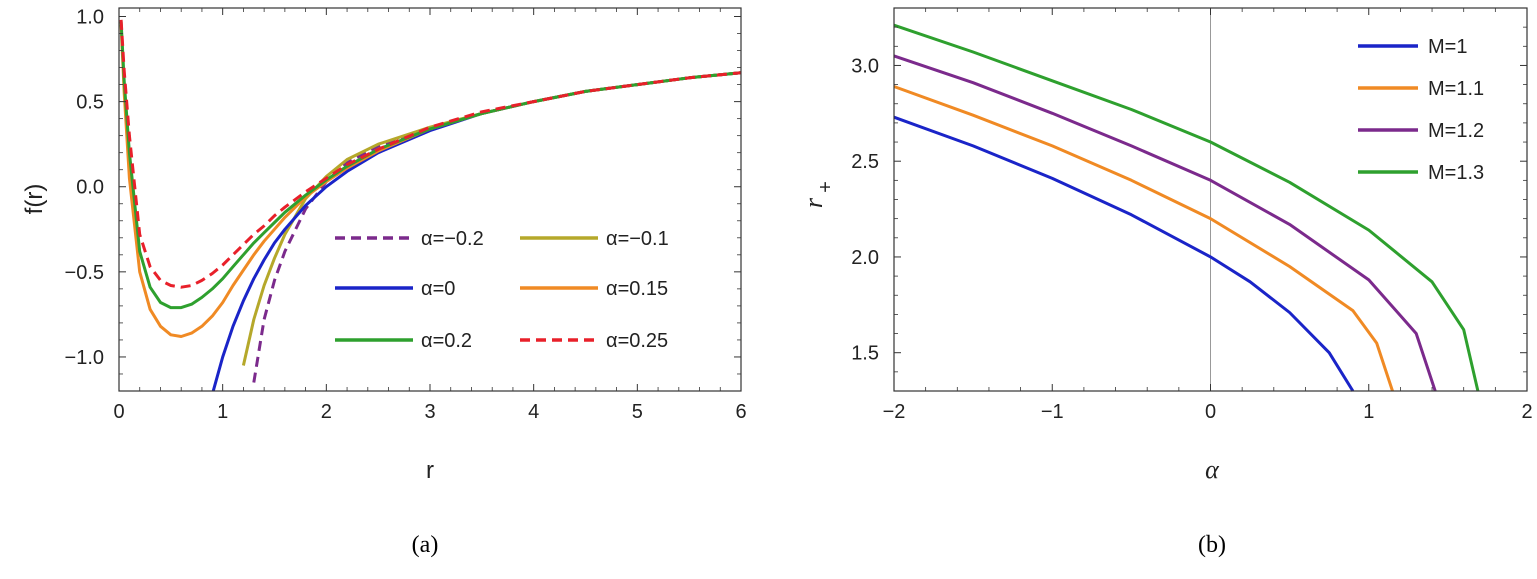 This screenshot has height=579, width=1537. What do you see at coordinates (1124, 253) in the screenshot?
I see `series-line-b-m1` at bounding box center [1124, 253].